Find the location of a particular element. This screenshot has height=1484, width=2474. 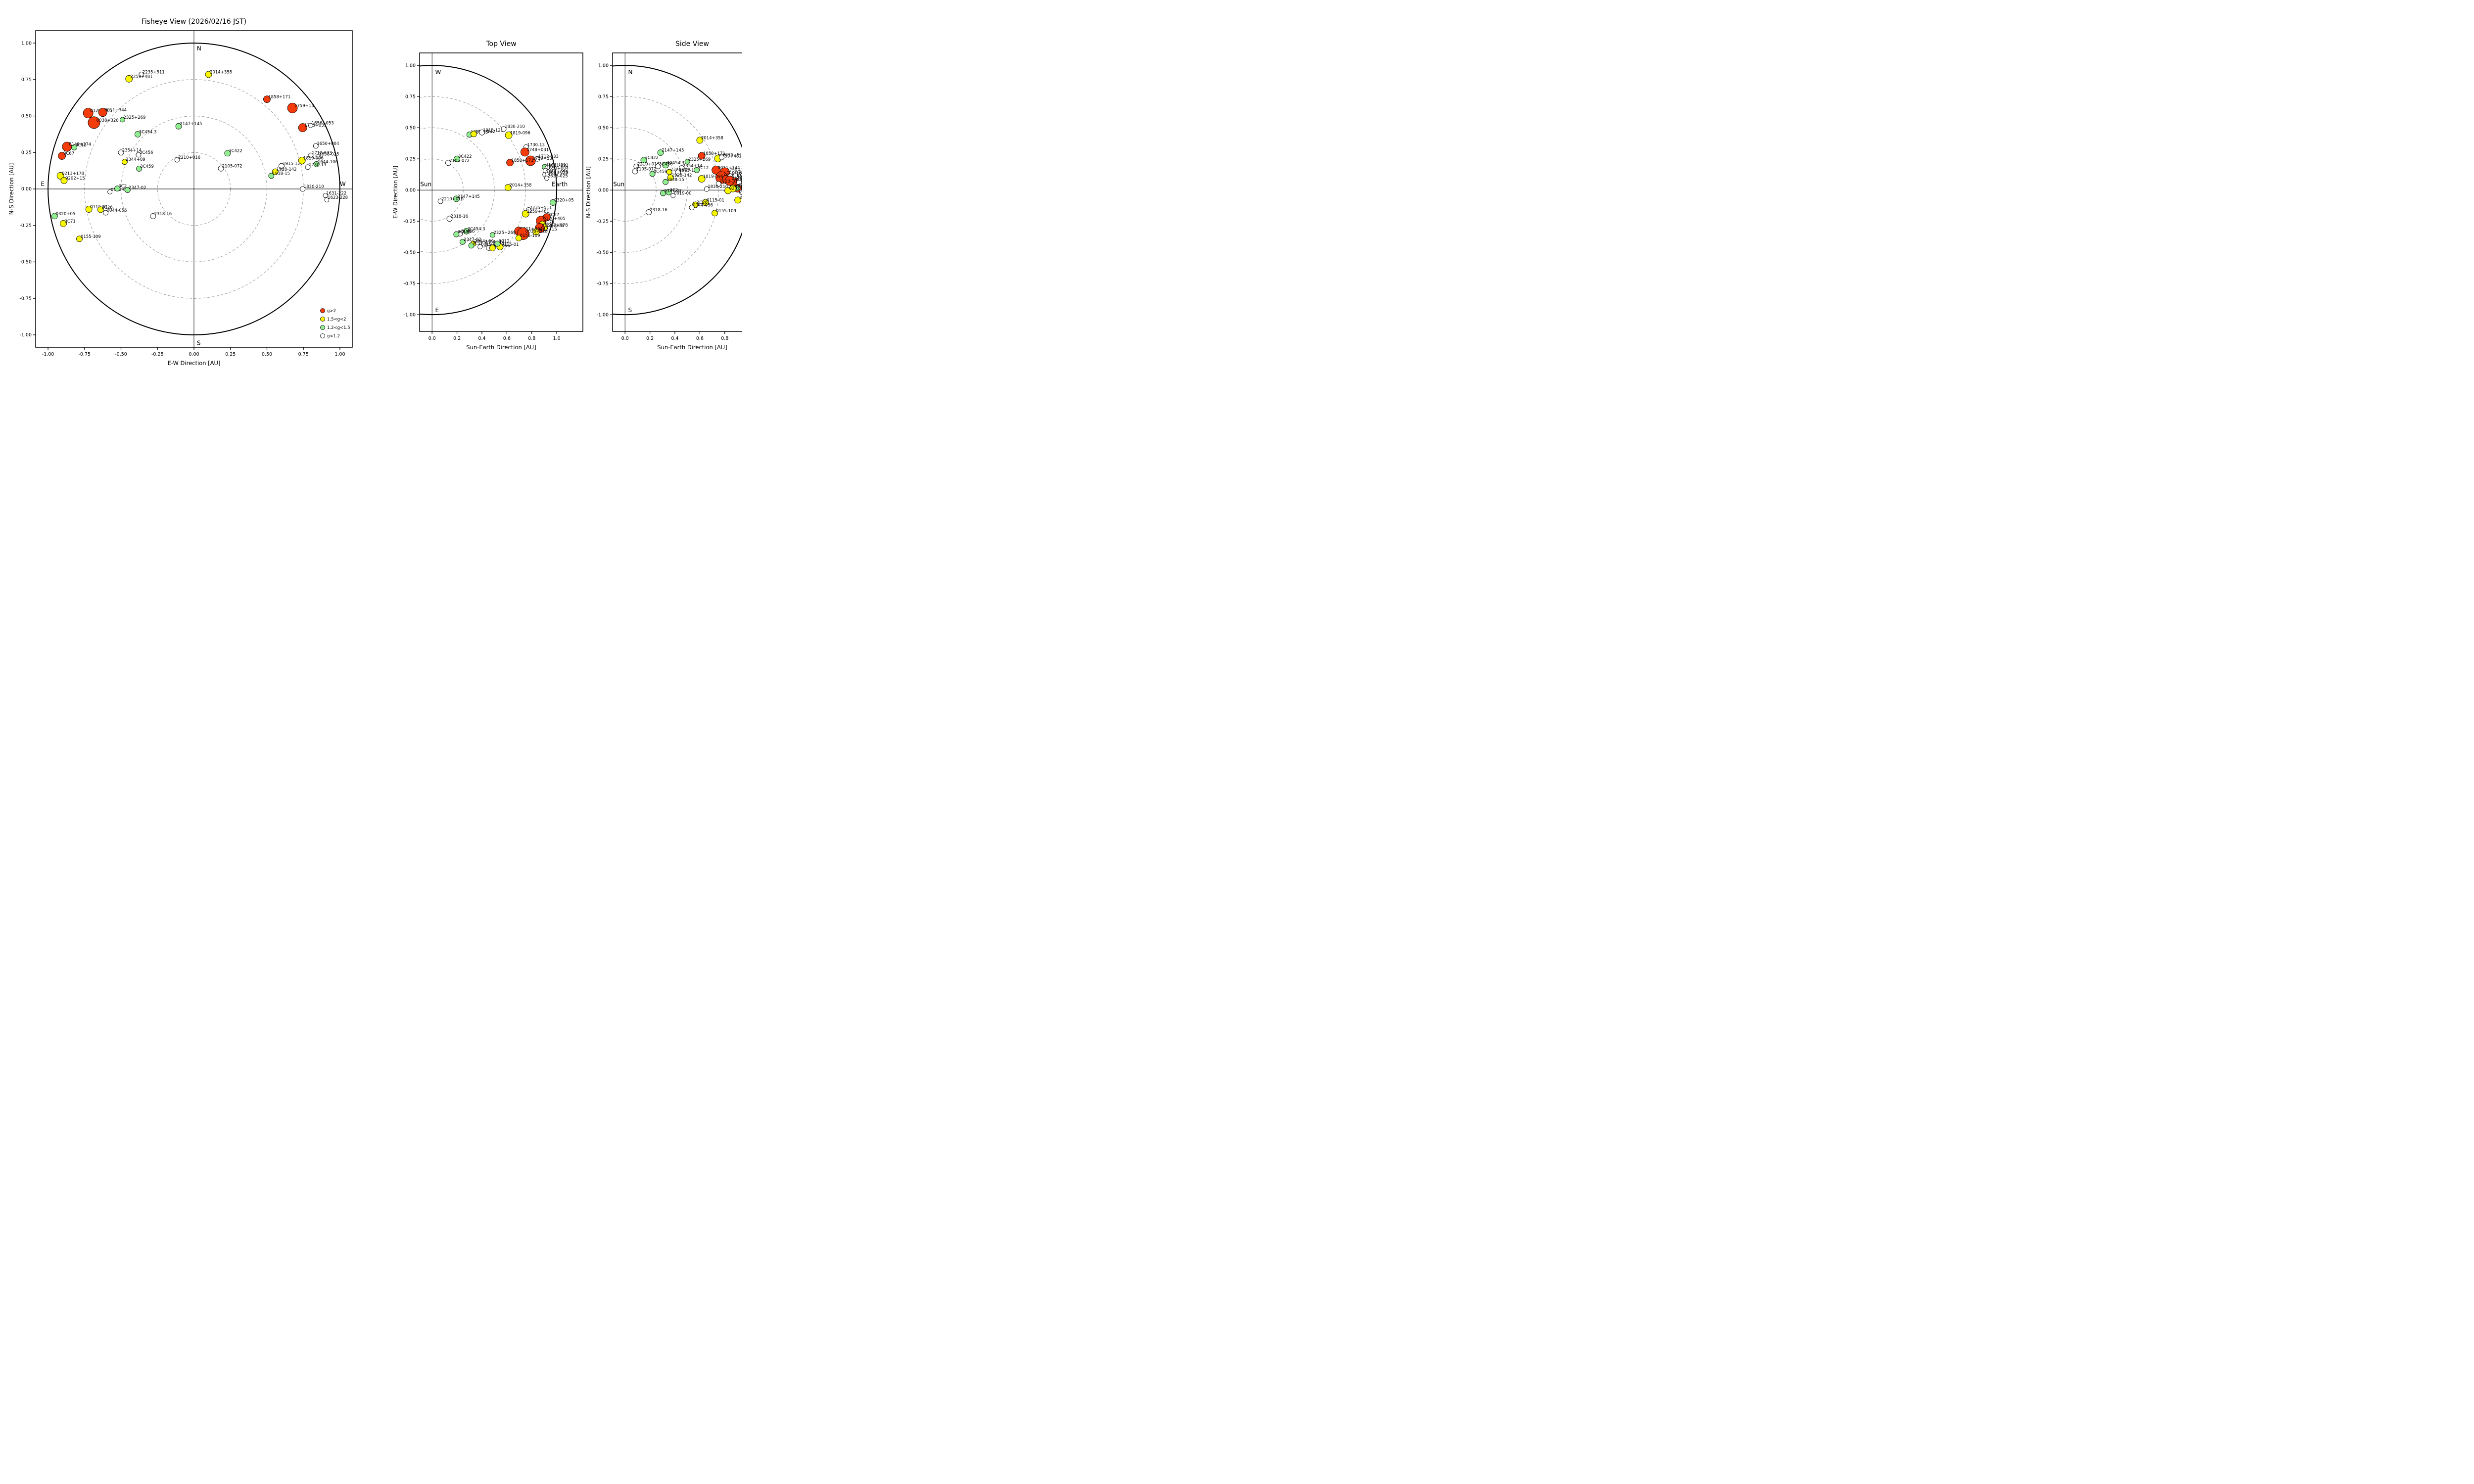

data-point-label: 1915-121 is located at coordinates (689, 170).